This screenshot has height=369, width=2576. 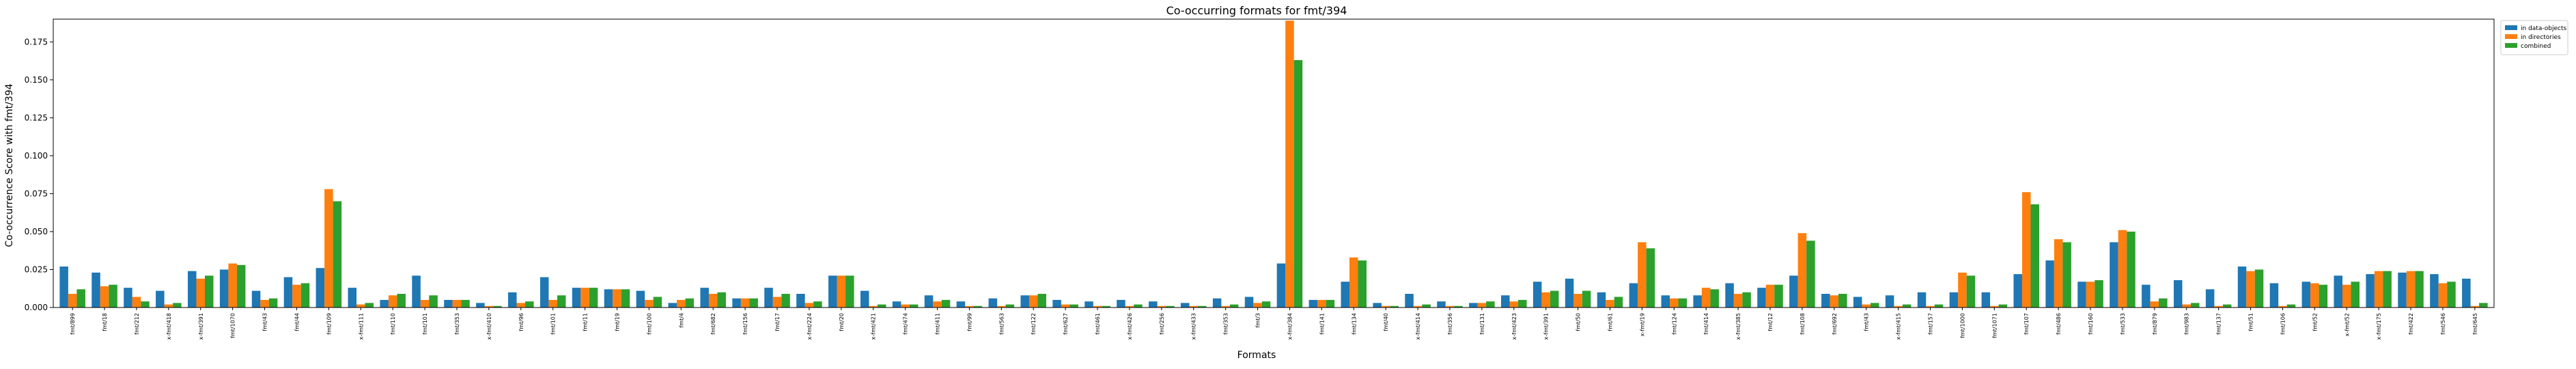 What do you see at coordinates (713, 324) in the screenshot?
I see `x-tick-label: fmt/682` at bounding box center [713, 324].